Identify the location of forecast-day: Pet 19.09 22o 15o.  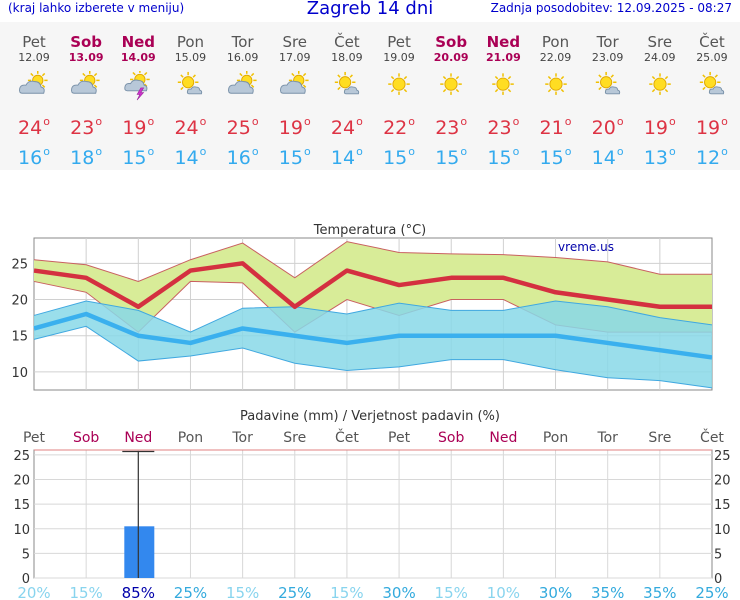
(399, 95).